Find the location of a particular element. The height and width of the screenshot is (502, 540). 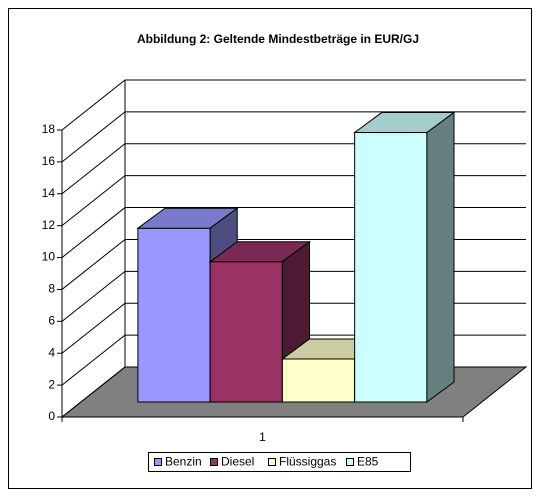

legend-label: E85 is located at coordinates (368, 462).